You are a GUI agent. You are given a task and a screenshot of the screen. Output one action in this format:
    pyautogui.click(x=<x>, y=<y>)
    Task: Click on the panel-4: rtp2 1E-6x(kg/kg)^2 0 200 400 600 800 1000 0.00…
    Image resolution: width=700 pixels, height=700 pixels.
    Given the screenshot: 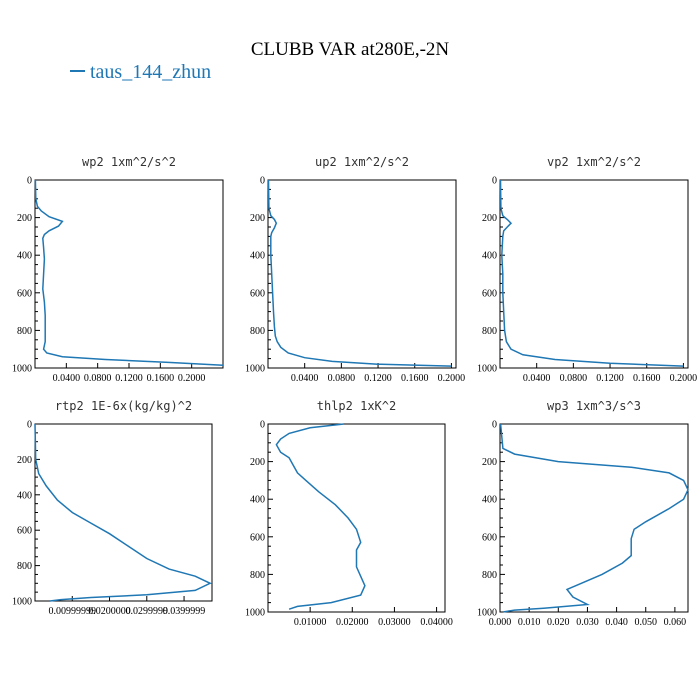 What is the action you would take?
    pyautogui.click(x=112, y=508)
    